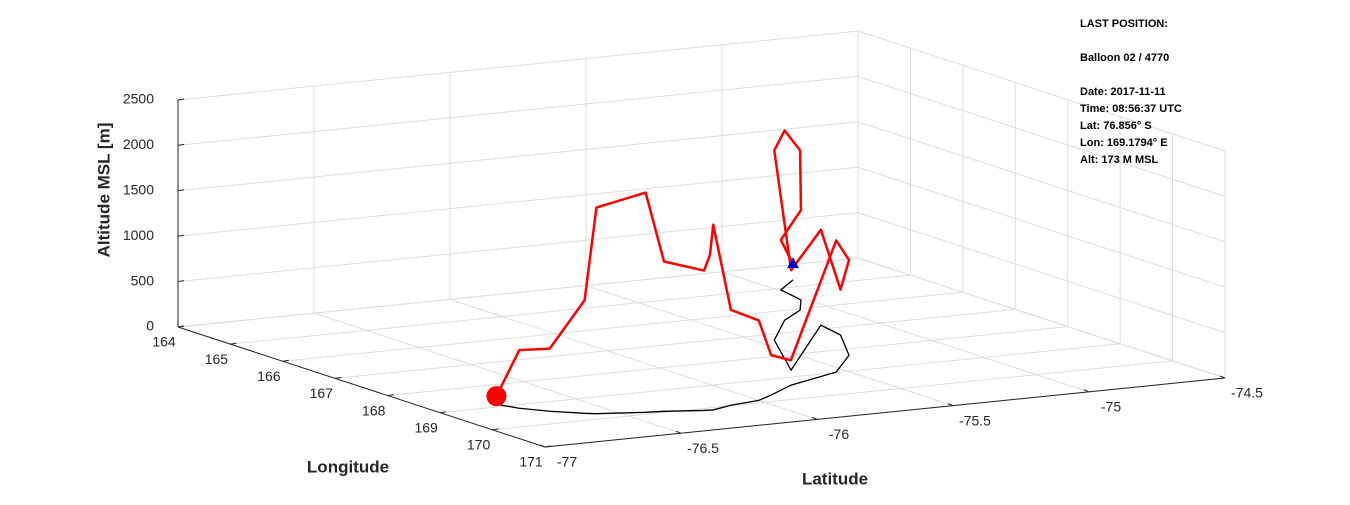 The width and height of the screenshot is (1350, 505). I want to click on x-tick-label: 168, so click(374, 410).